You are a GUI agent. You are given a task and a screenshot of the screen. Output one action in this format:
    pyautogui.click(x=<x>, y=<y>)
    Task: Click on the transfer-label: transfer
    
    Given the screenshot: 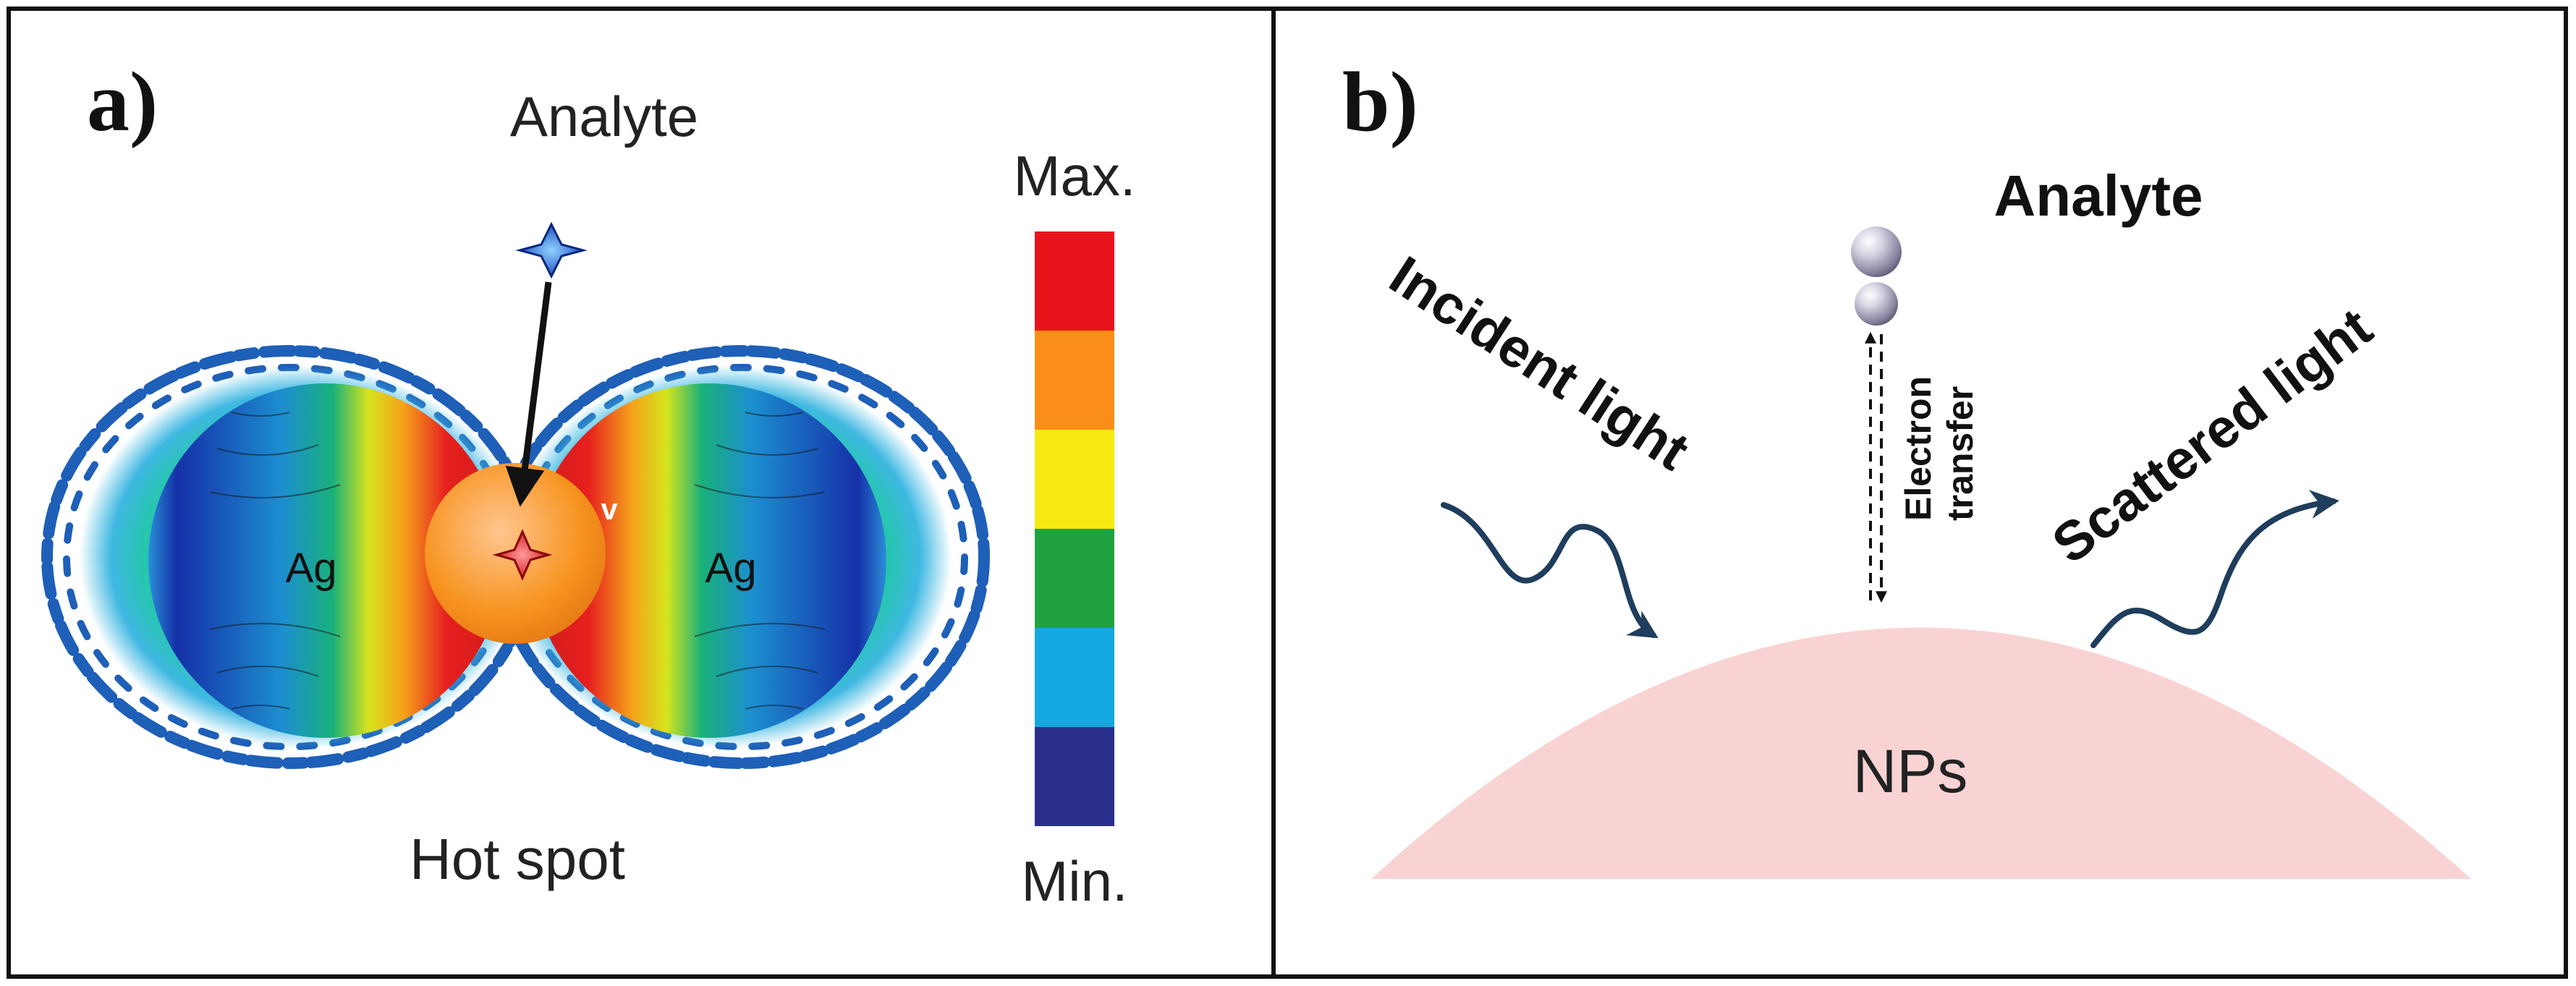 What is the action you would take?
    pyautogui.click(x=1960, y=453)
    